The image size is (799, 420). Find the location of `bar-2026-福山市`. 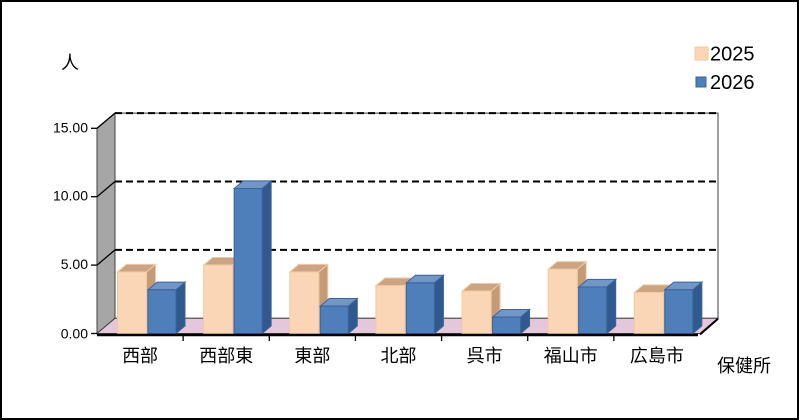

bar-2026-福山市 is located at coordinates (597, 306).